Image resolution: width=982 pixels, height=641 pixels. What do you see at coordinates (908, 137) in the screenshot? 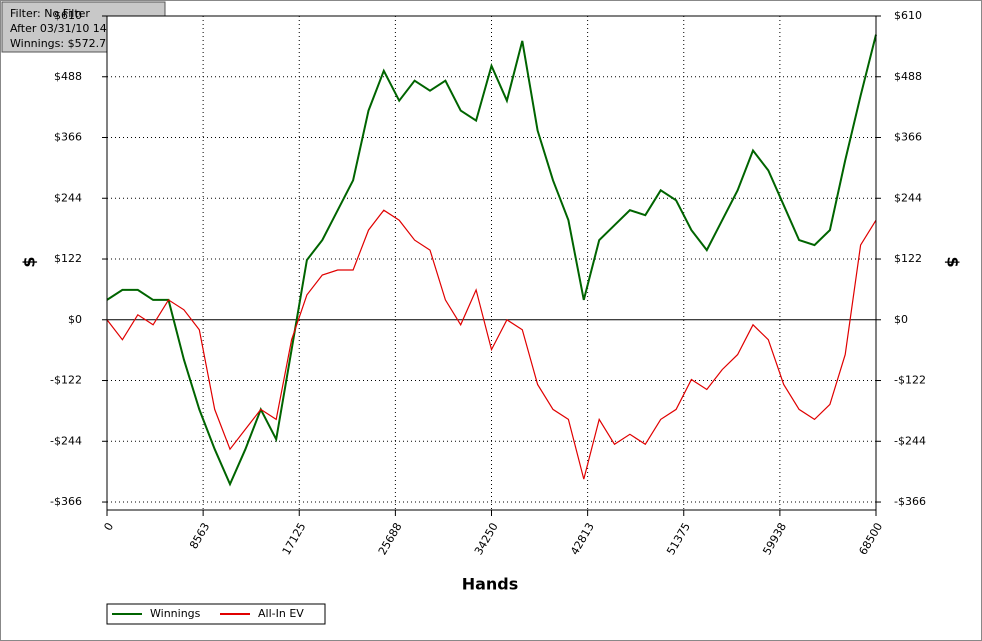
I see `y2-tick-label: $366` at bounding box center [908, 137].